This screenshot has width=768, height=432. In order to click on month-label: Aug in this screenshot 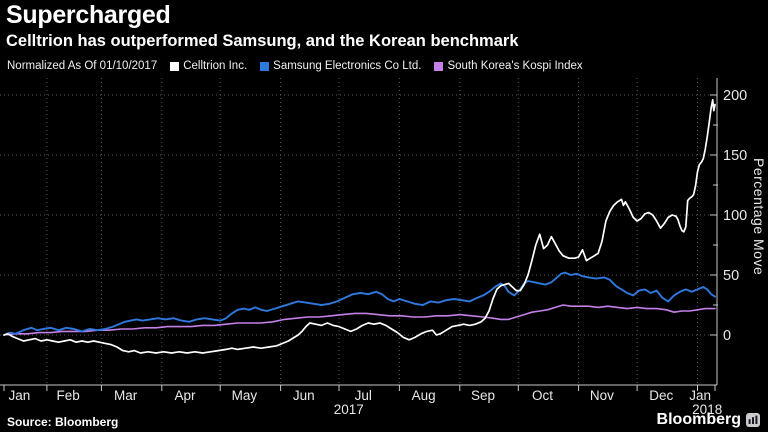, I will do `click(424, 395)`.